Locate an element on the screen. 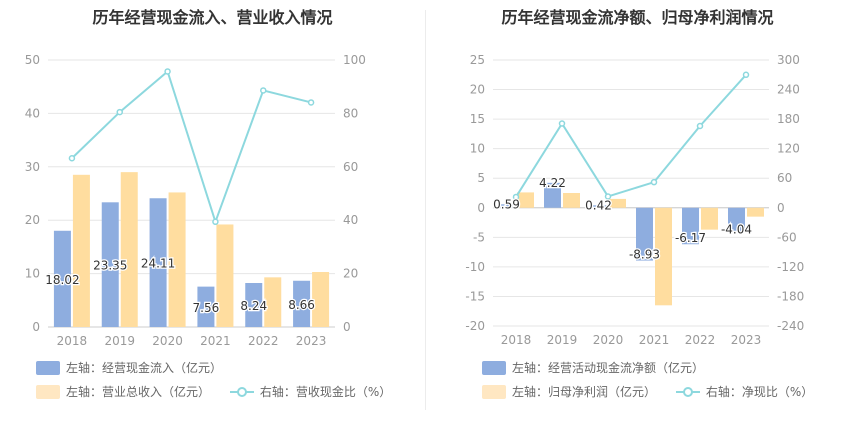 This screenshot has height=436, width=850. legend-item-cash-ratio: 右轴：营收现金比（%） is located at coordinates (310, 392).